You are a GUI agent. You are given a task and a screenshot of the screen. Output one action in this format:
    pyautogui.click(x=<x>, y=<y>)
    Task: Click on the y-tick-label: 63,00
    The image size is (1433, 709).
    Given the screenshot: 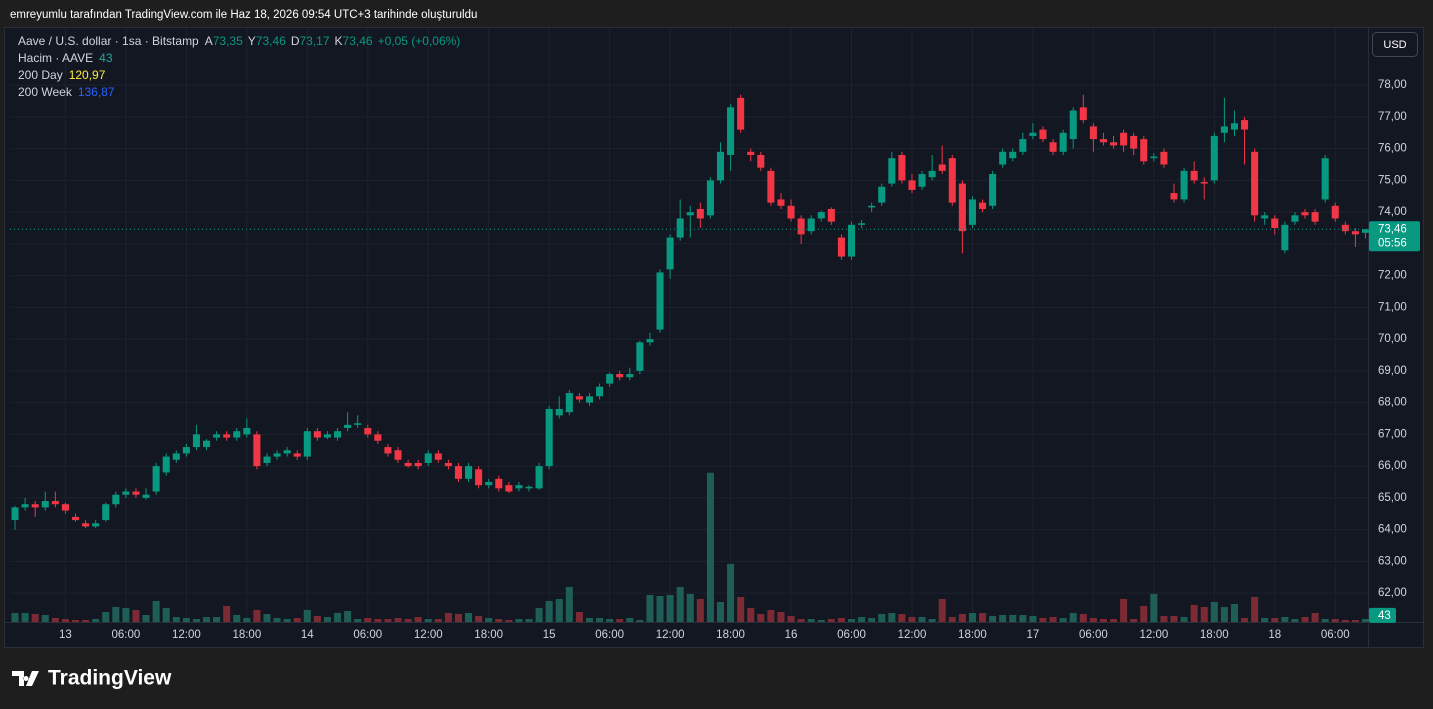 What is the action you would take?
    pyautogui.click(x=1392, y=561)
    